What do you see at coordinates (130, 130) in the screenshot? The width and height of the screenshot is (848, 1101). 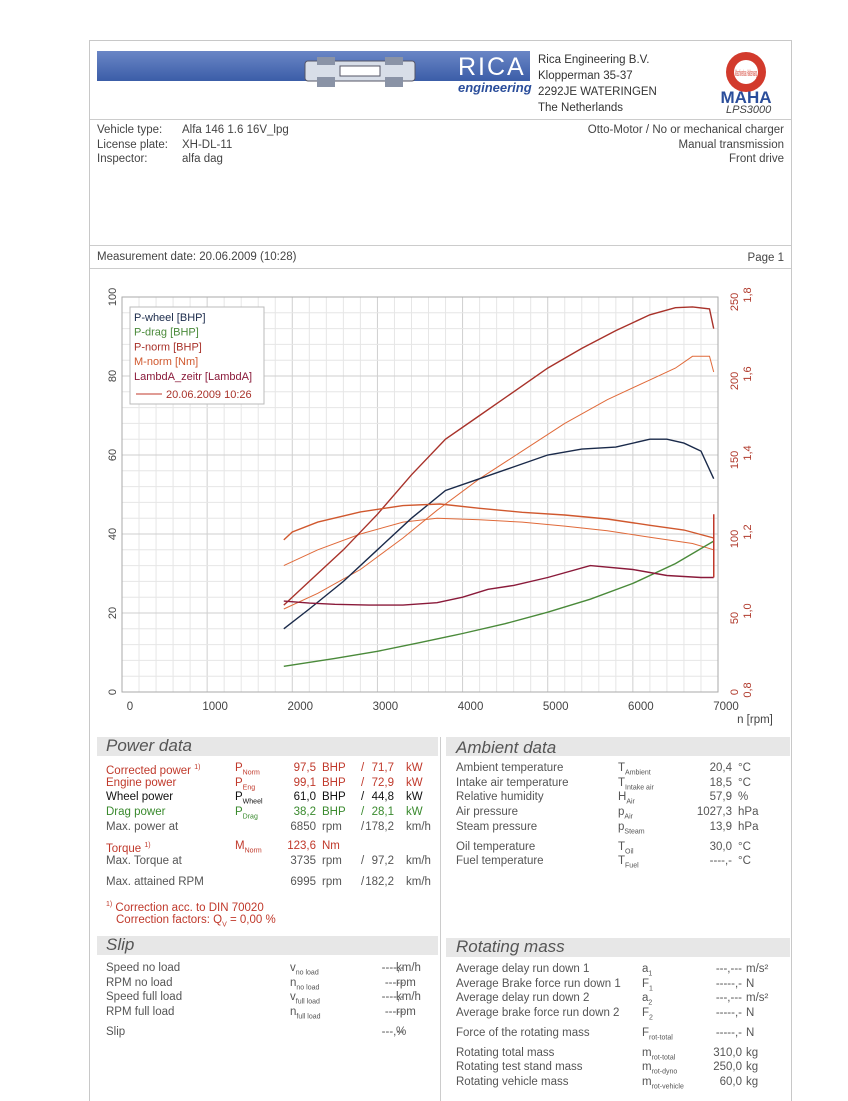 I see `vehicle-type-label: Vehicle type:` at bounding box center [130, 130].